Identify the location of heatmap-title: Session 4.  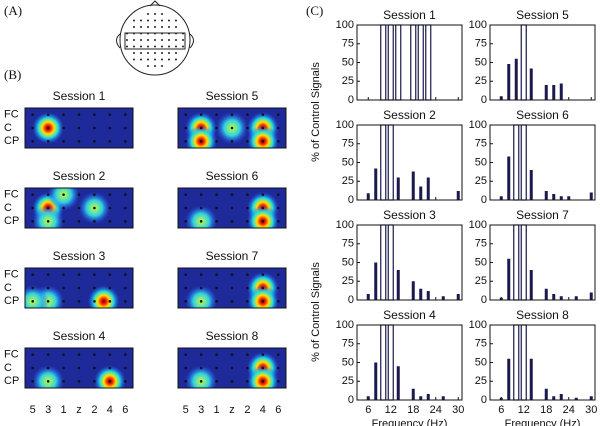
(79, 336).